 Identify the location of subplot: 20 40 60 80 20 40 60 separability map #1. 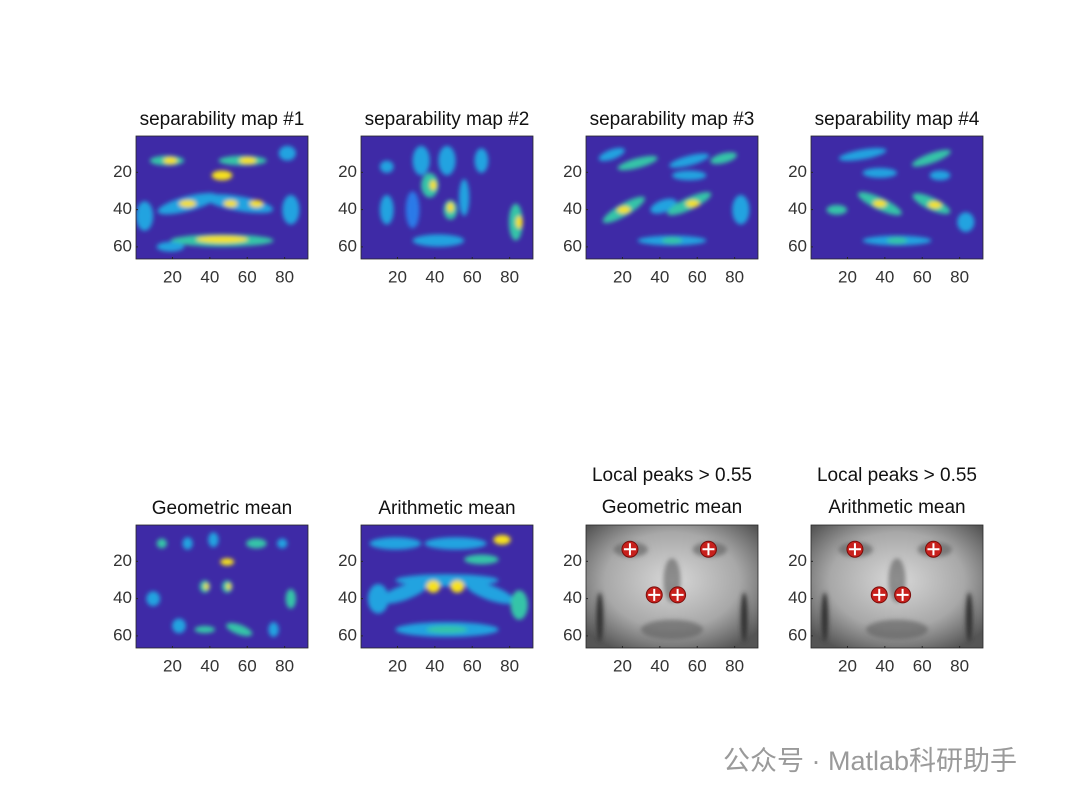
(211, 197).